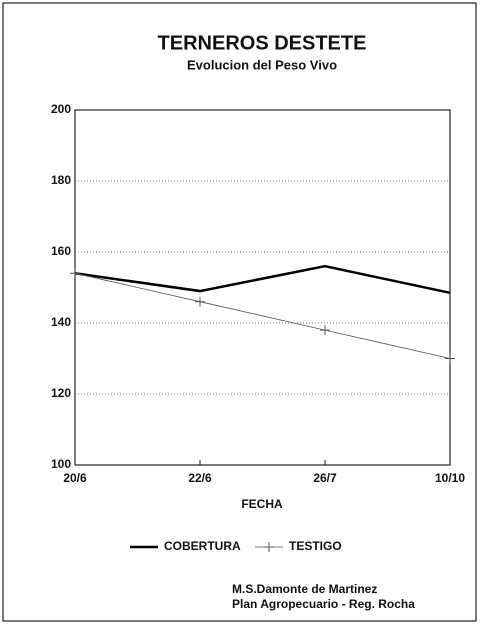 Image resolution: width=480 pixels, height=625 pixels. What do you see at coordinates (61, 180) in the screenshot?
I see `y-tick-label: 180` at bounding box center [61, 180].